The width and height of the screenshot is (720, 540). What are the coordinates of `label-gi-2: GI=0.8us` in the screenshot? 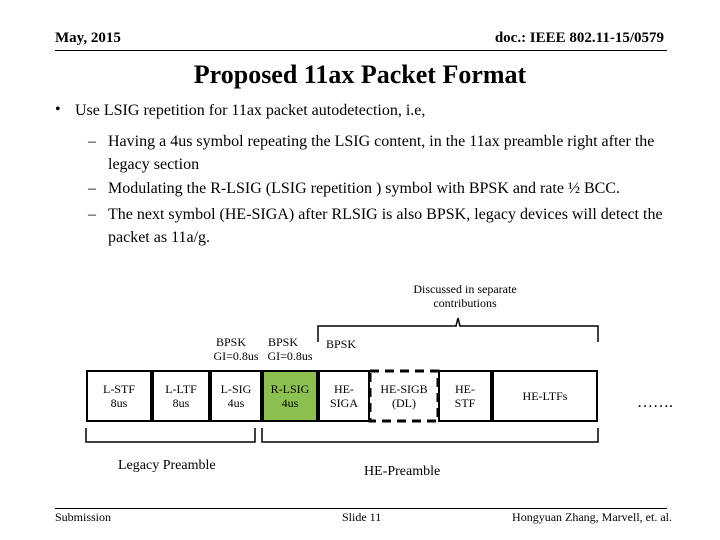 It's located at (290, 356).